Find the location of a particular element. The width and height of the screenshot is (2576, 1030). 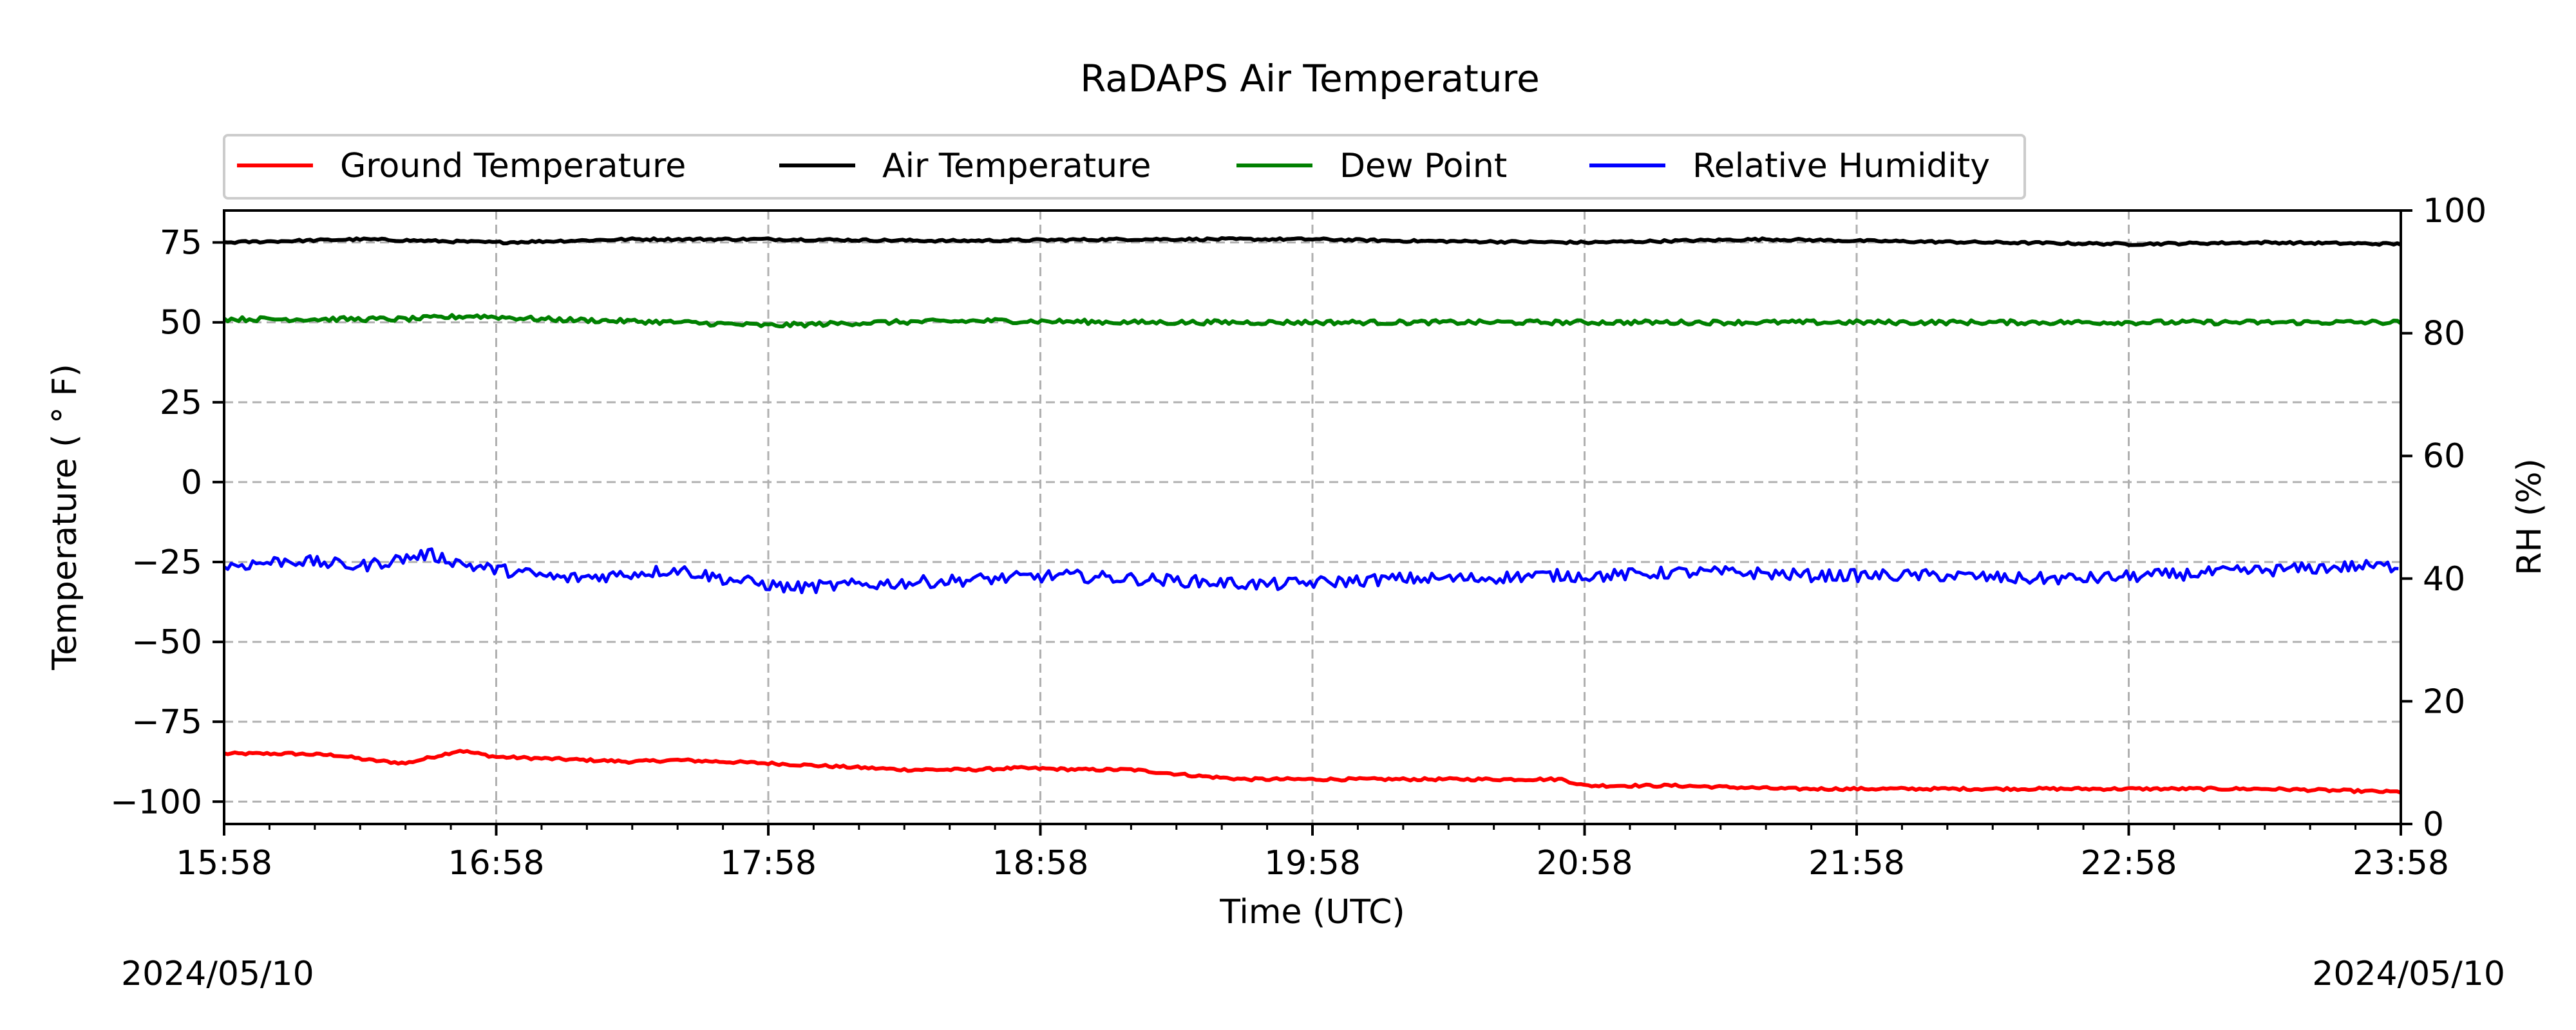

y-tick-label: −50 is located at coordinates (167, 642).